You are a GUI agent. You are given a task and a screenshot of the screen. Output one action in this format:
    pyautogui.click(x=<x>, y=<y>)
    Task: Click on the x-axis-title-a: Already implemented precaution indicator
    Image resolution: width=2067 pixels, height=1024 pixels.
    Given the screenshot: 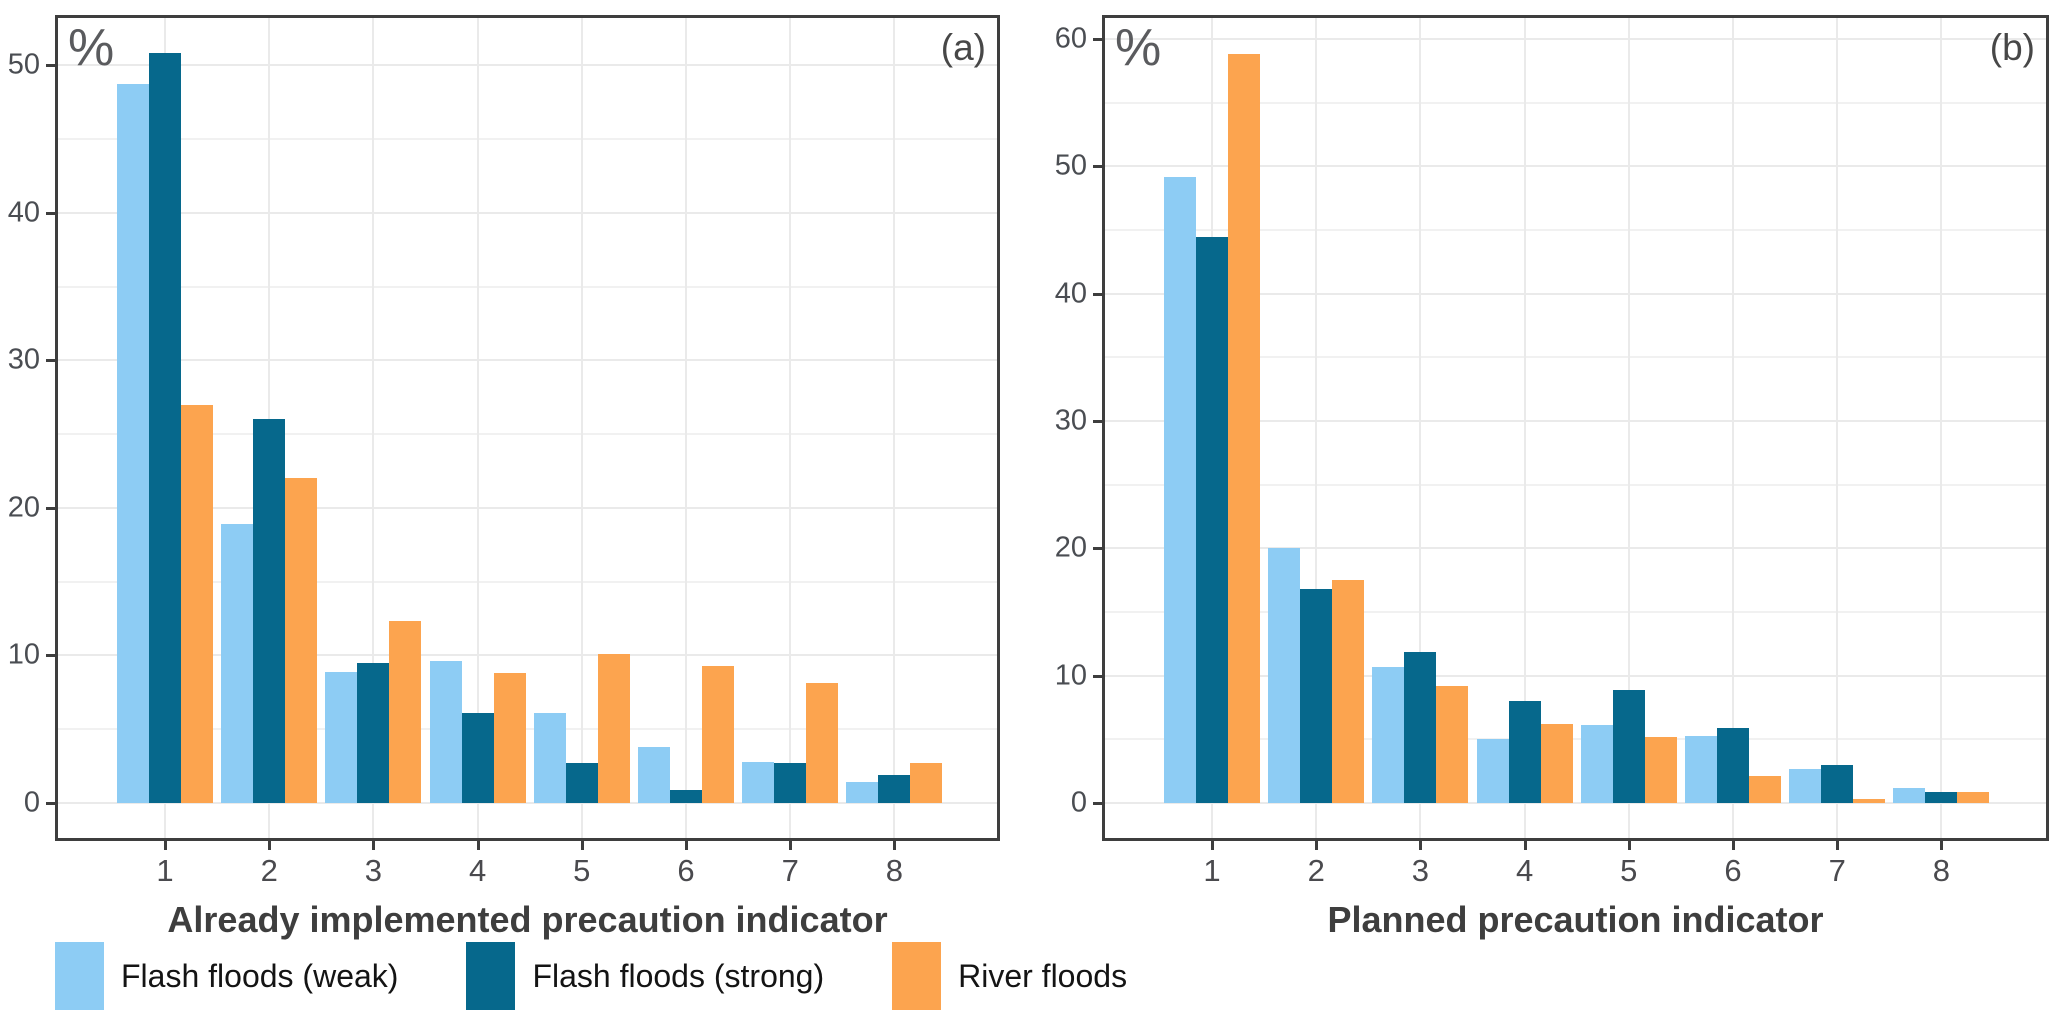 What is the action you would take?
    pyautogui.click(x=527, y=919)
    